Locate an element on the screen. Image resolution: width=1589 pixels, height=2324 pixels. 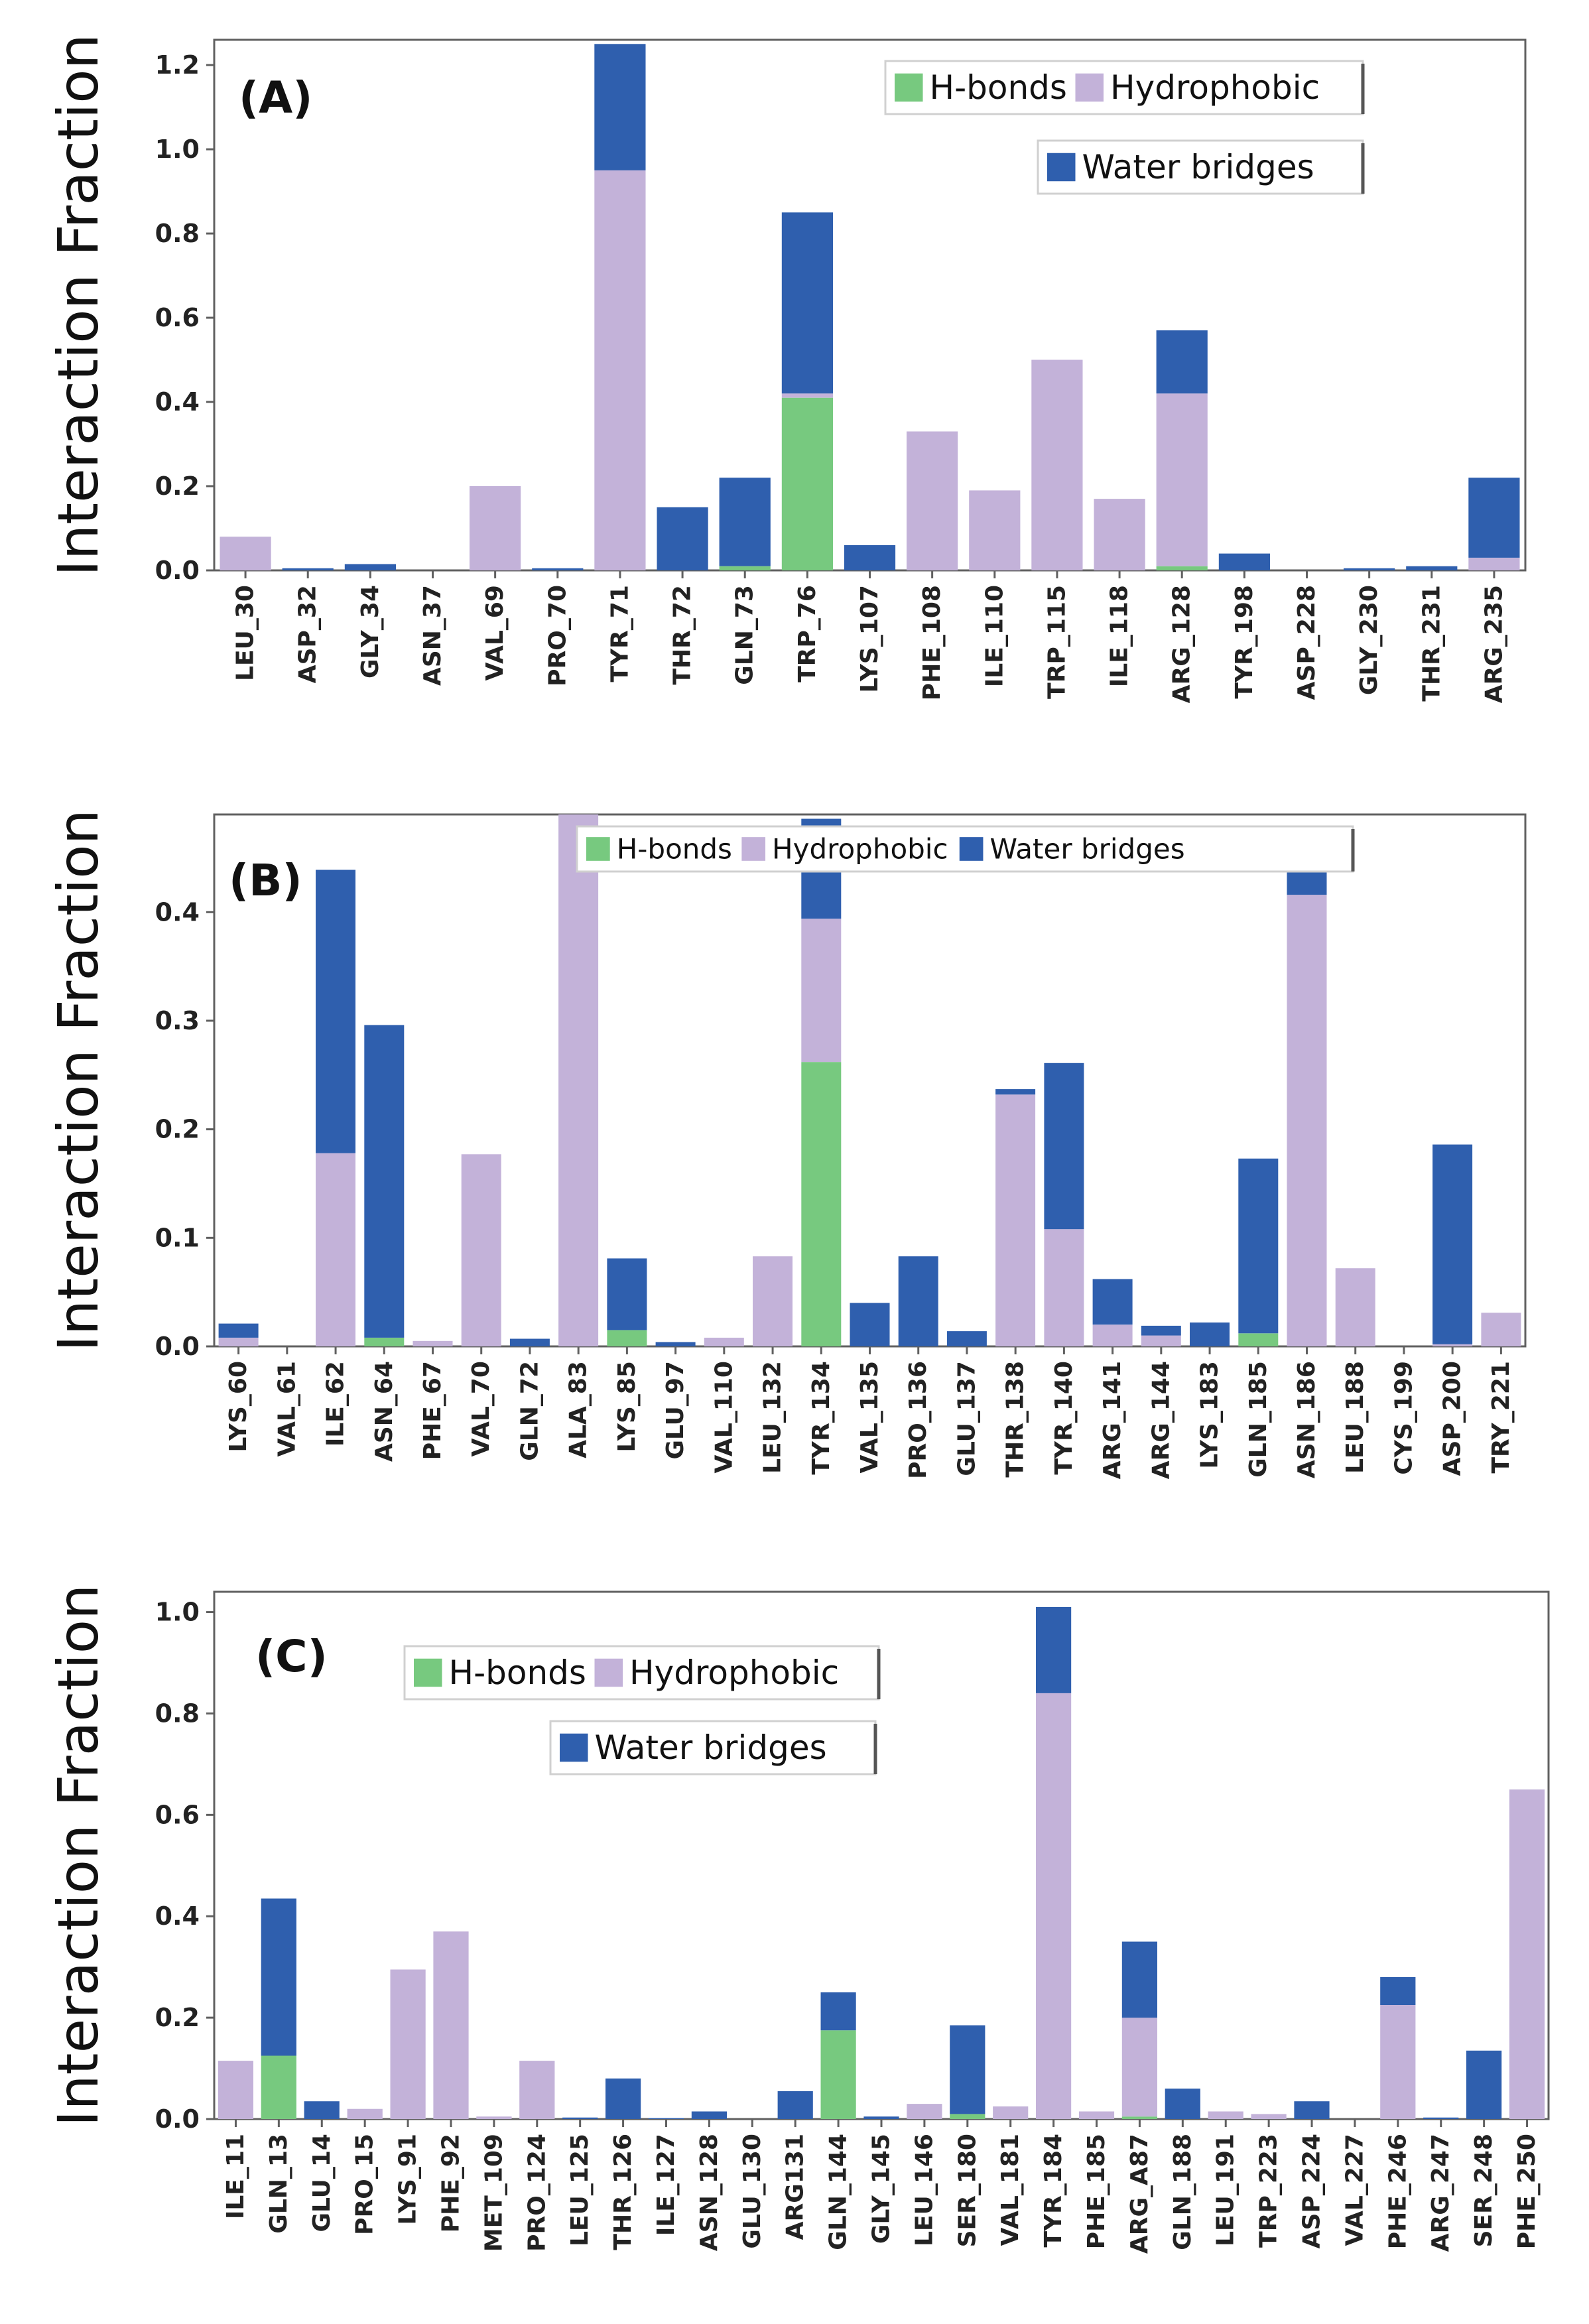
x-tick-label: TYR_184 is located at coordinates (1053, 2191).